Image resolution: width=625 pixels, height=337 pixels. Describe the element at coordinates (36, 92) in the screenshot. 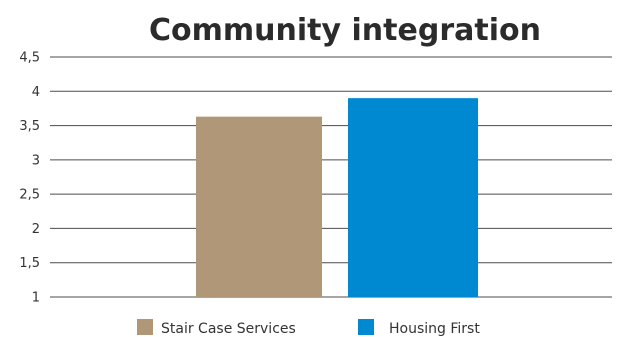

I see `y-tick-label: 4` at that location.